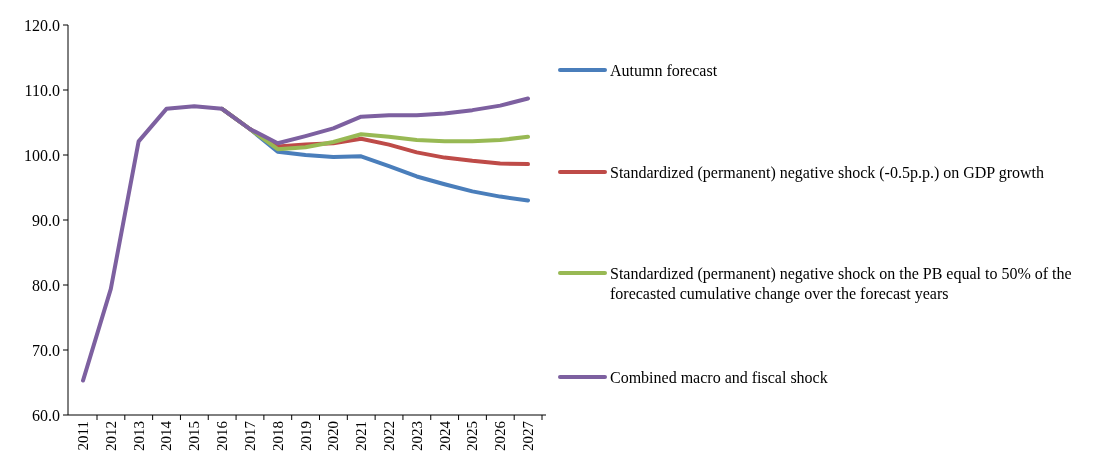  Describe the element at coordinates (444, 435) in the screenshot. I see `x-tick-label: 2024` at that location.